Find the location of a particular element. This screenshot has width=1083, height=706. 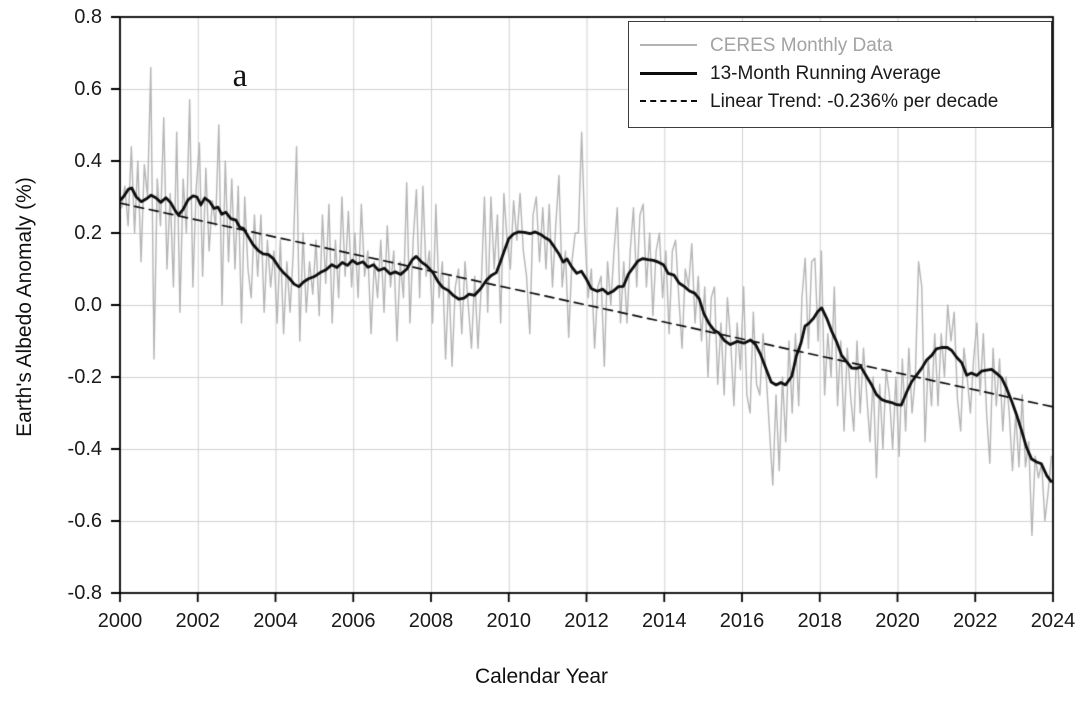

y-tick-label: 0.2 is located at coordinates (88, 233).